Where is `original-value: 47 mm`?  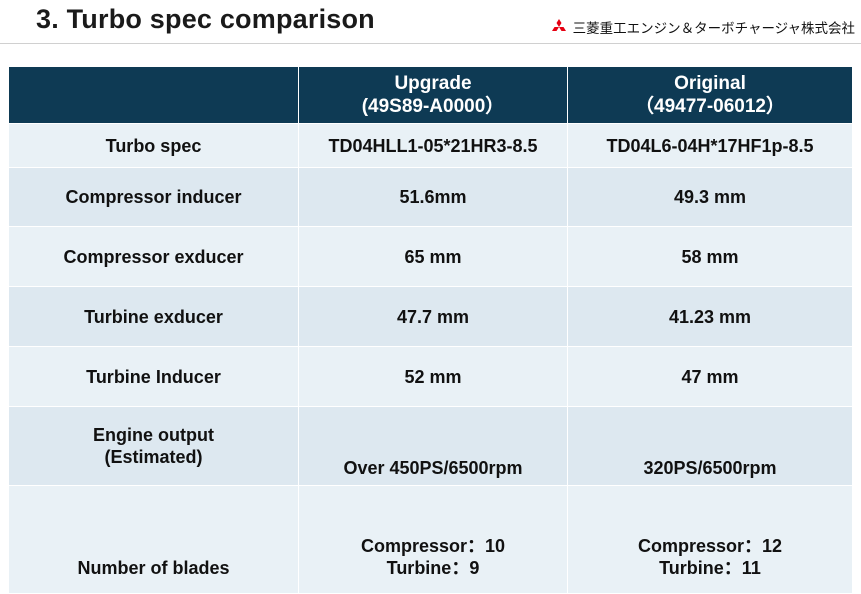
original-value: 47 mm is located at coordinates (710, 376).